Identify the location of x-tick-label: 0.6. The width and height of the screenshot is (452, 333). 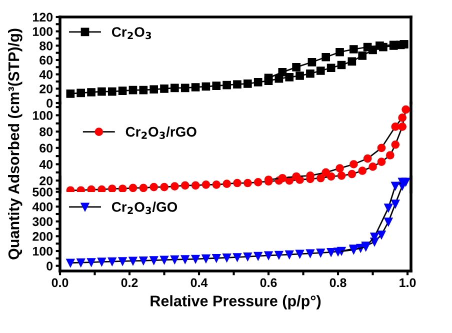
(268, 283).